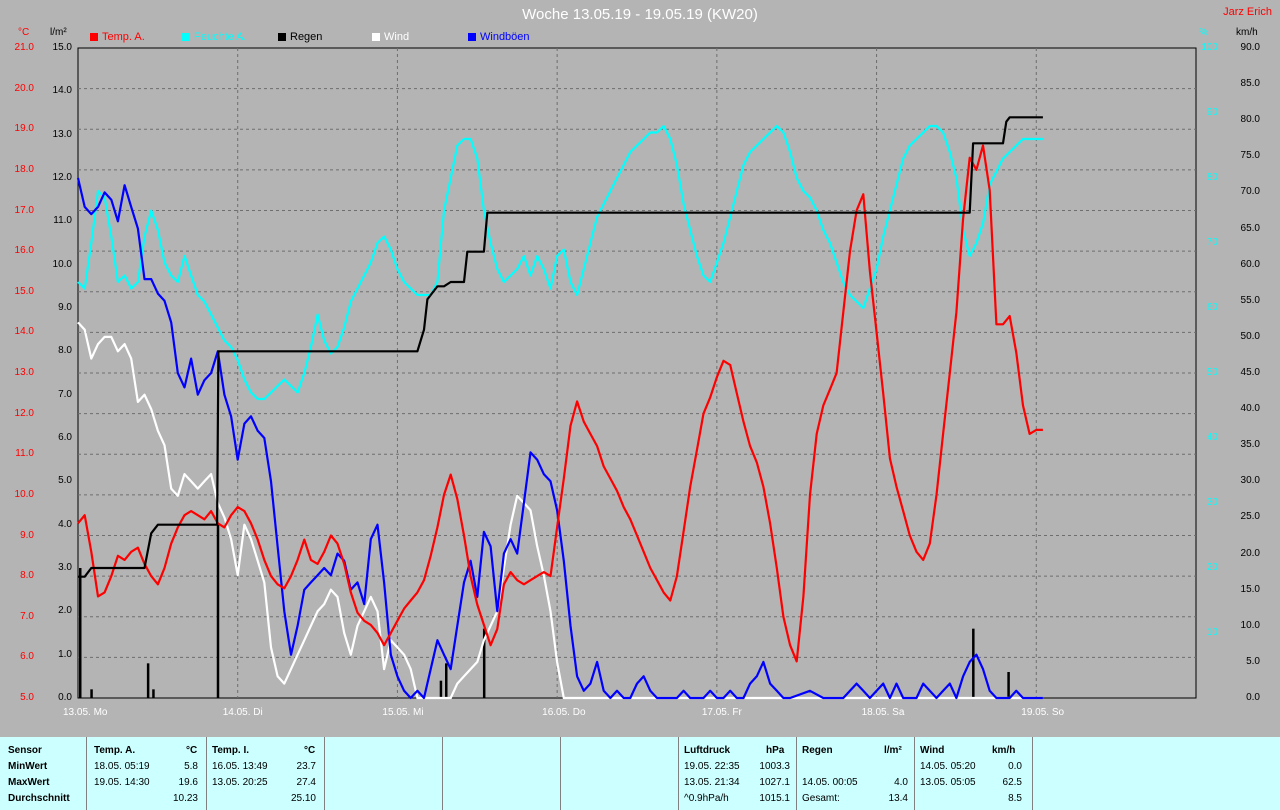 The height and width of the screenshot is (810, 1280). What do you see at coordinates (29, 782) in the screenshot?
I see `row-label-max: MaxWert` at bounding box center [29, 782].